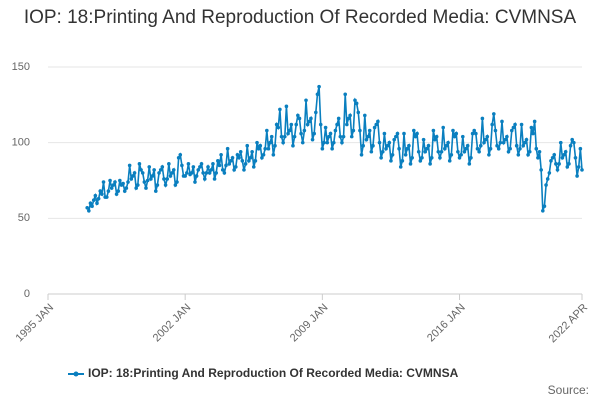 The height and width of the screenshot is (400, 600). Describe the element at coordinates (446, 323) in the screenshot. I see `x-tick-label: 2016 JAN` at that location.